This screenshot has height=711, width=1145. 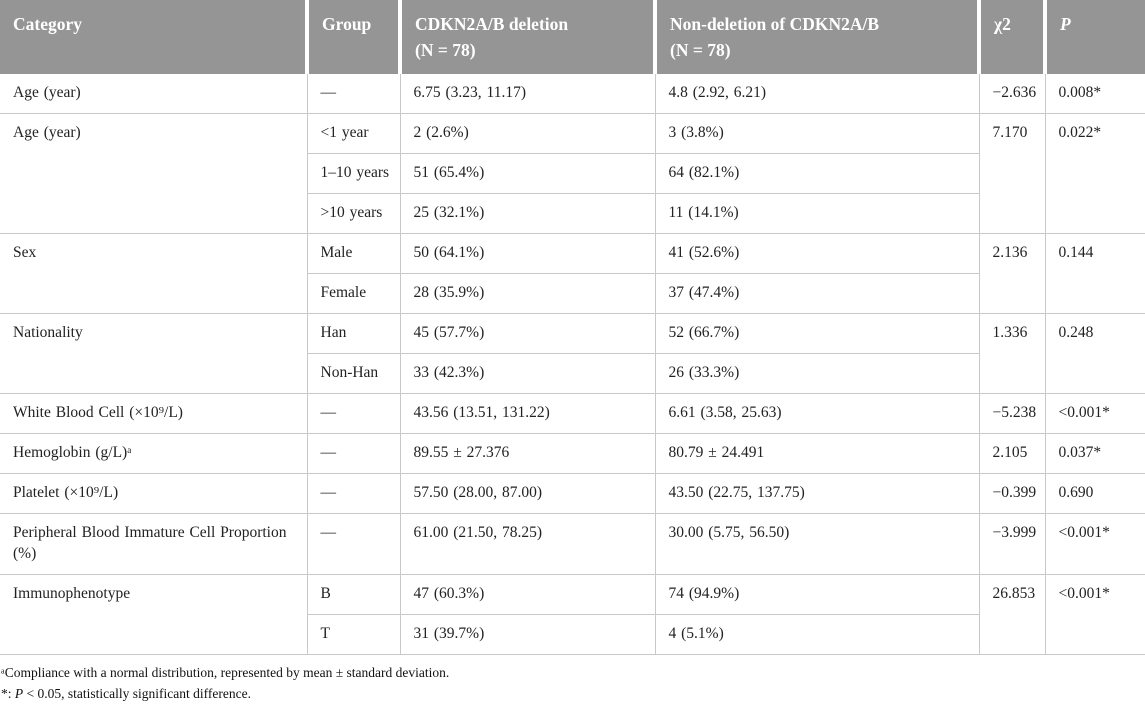 What do you see at coordinates (817, 454) in the screenshot?
I see `non-deletion-cell: 80.79 ± 24.491` at bounding box center [817, 454].